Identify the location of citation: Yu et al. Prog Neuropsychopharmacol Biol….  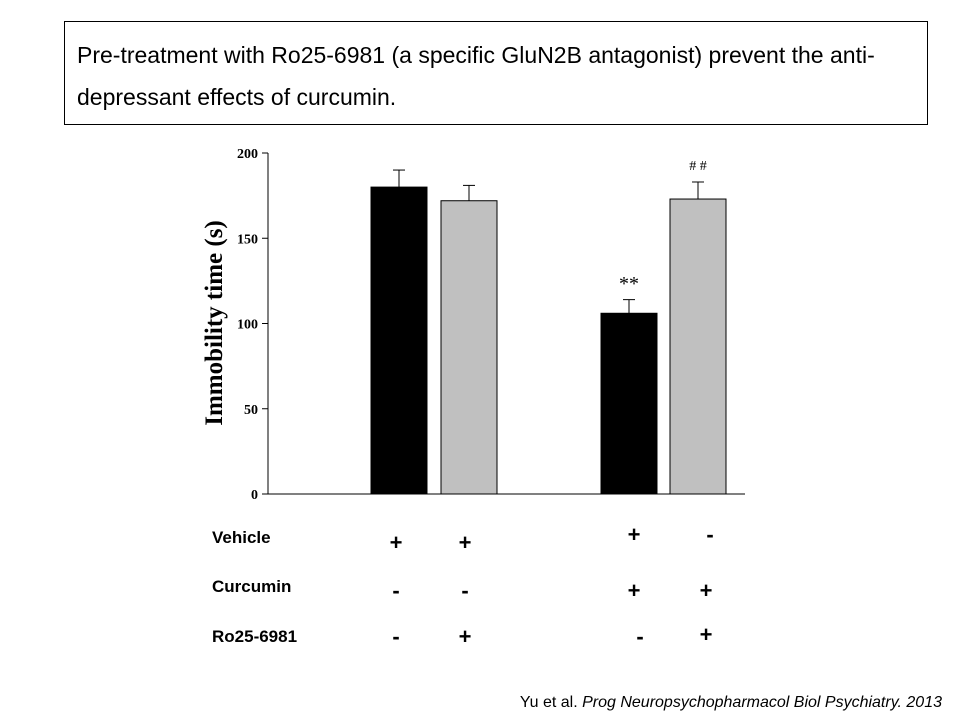
(731, 703).